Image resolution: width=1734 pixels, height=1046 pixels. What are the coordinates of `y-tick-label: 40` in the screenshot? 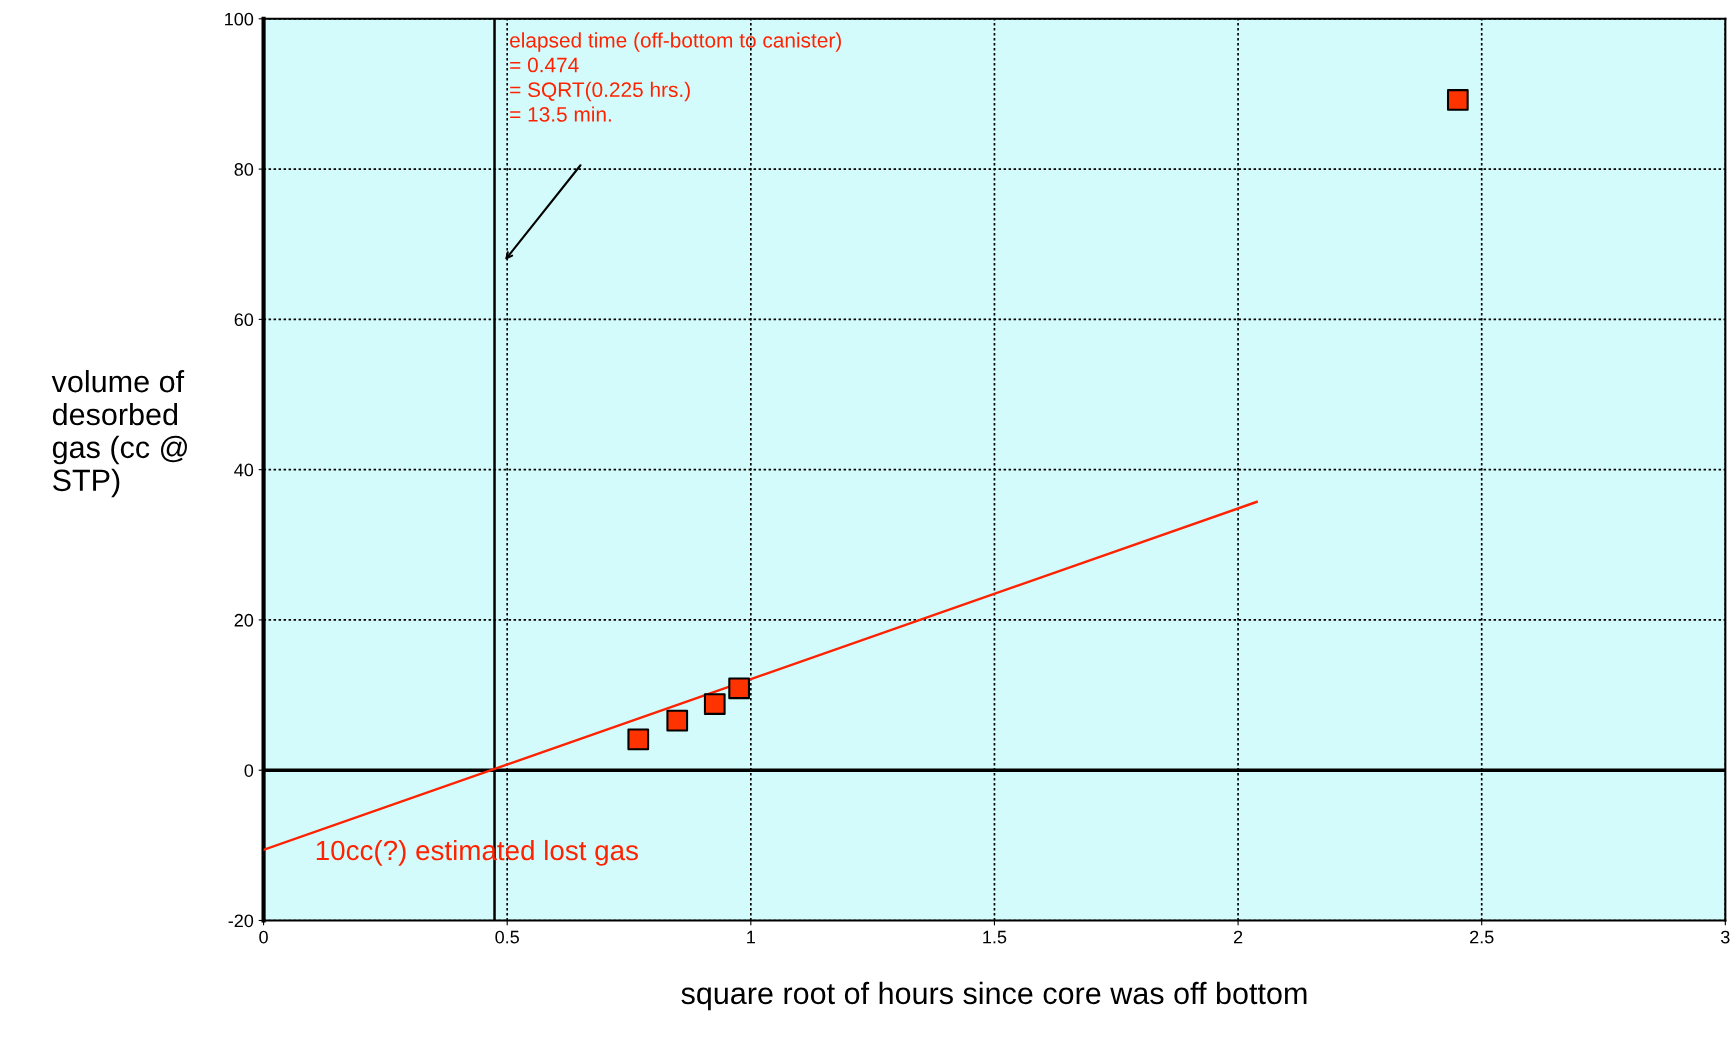 It's located at (244, 470).